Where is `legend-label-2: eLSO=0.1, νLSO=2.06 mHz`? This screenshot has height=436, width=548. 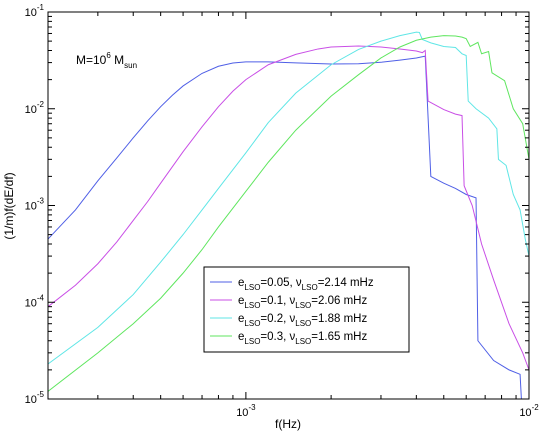
legend-label-2: eLSO=0.1, νLSO=2.06 mHz is located at coordinates (302, 302).